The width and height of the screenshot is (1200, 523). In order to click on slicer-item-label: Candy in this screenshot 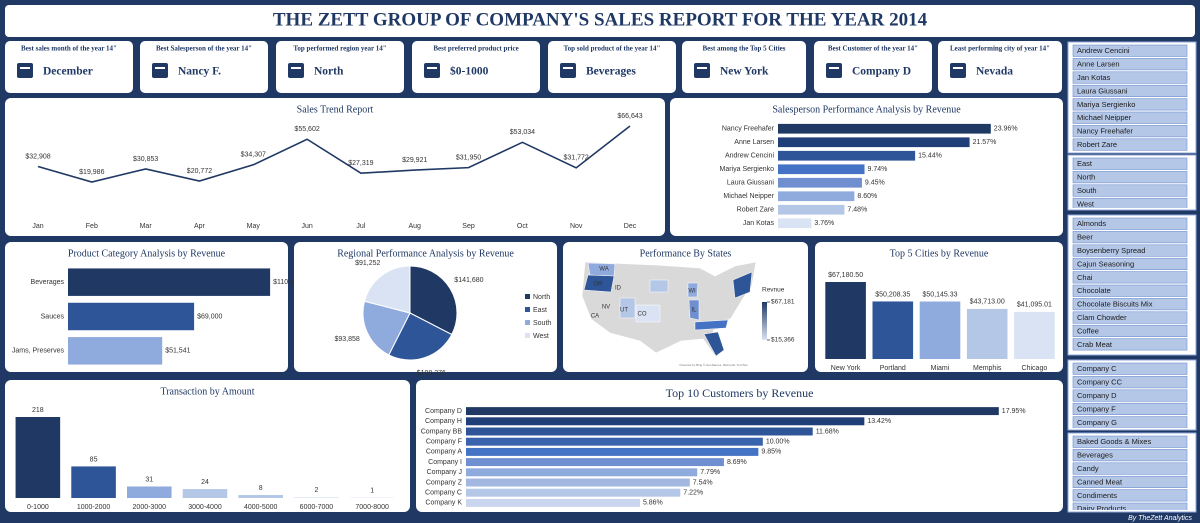, I will do `click(1088, 468)`.